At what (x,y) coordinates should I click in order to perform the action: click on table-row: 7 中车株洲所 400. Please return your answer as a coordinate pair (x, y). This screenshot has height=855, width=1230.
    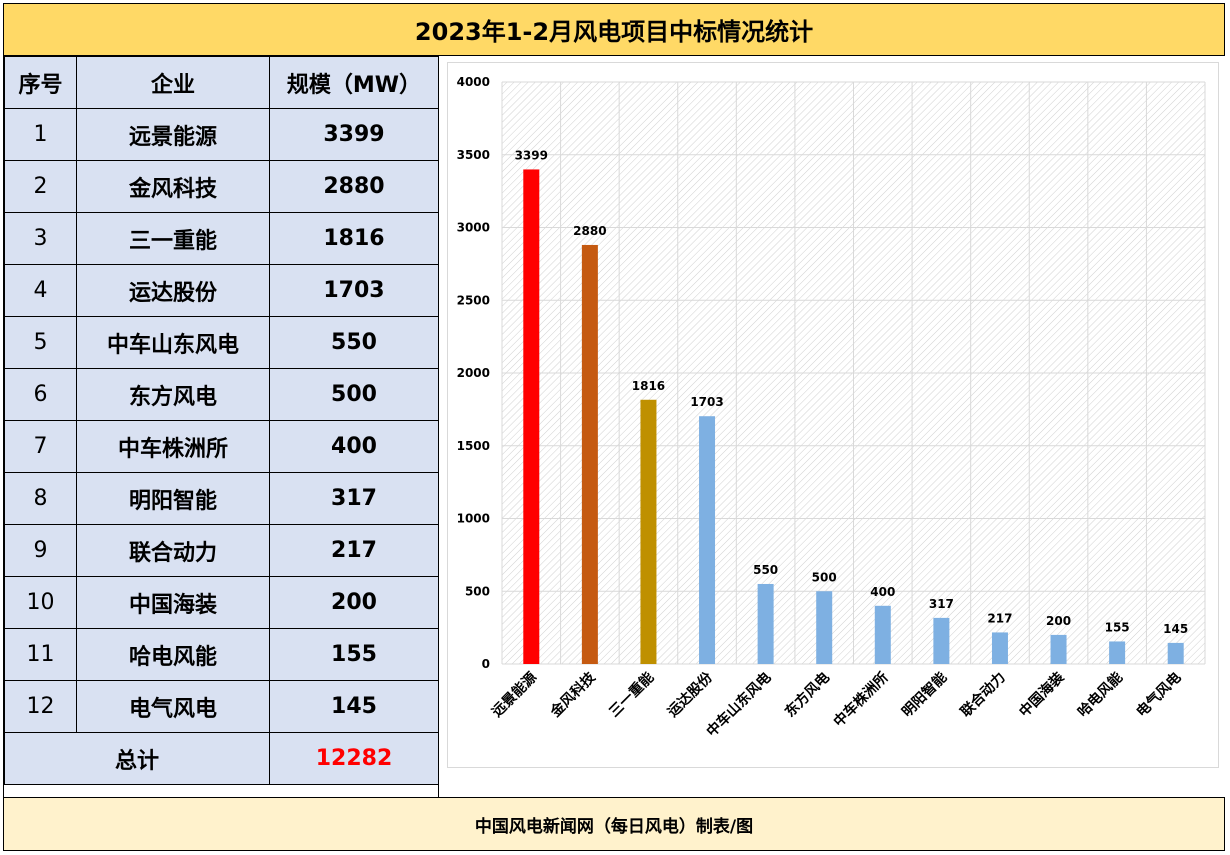
    Looking at the image, I should click on (221, 446).